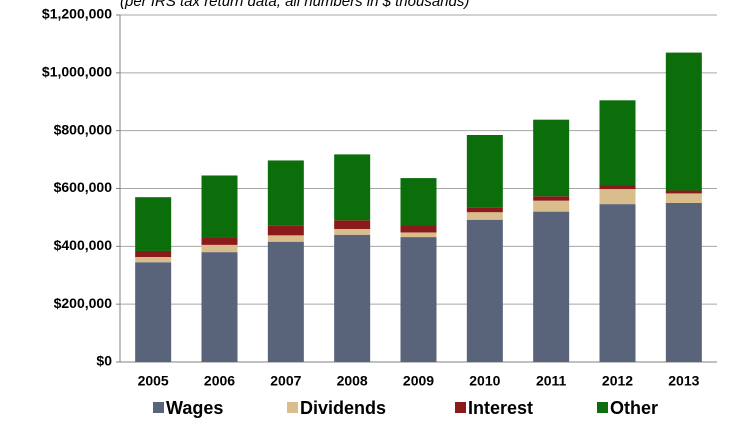 The image size is (739, 421). I want to click on y-tick-label: $1,200,000, so click(77, 14).